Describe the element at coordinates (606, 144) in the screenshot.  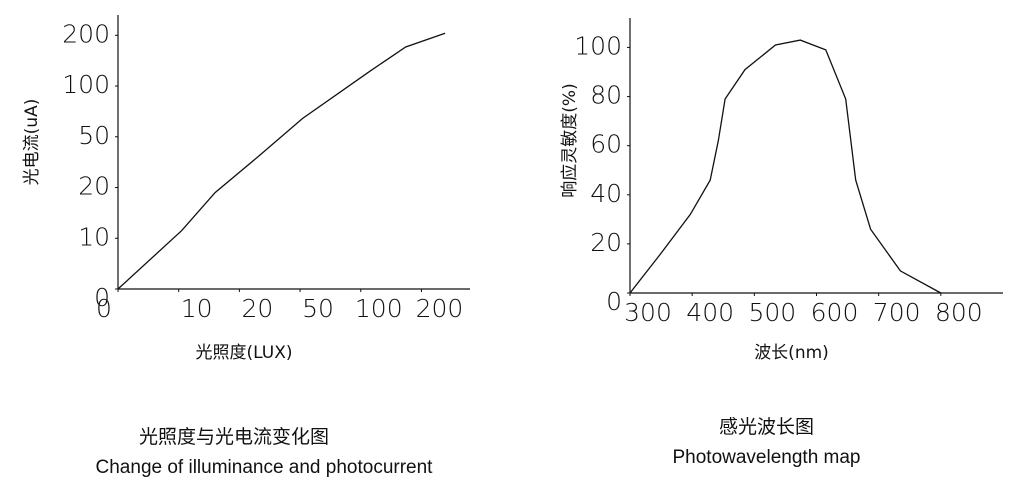
I see `y-tick-label: 60` at that location.